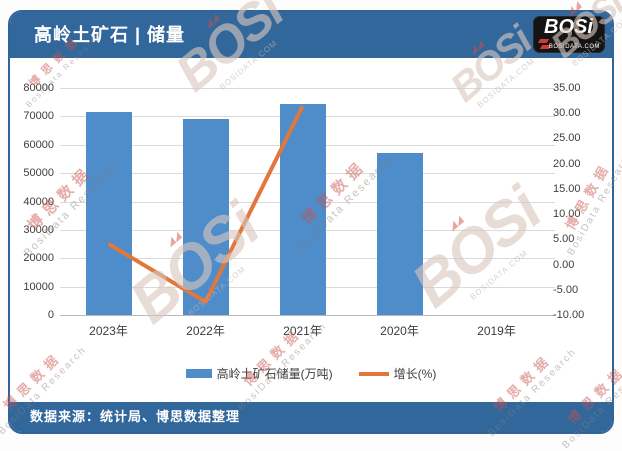 The height and width of the screenshot is (451, 622). Describe the element at coordinates (135, 416) in the screenshot. I see `data-source-note: 数据来源：统计局、博思数据整理` at that location.